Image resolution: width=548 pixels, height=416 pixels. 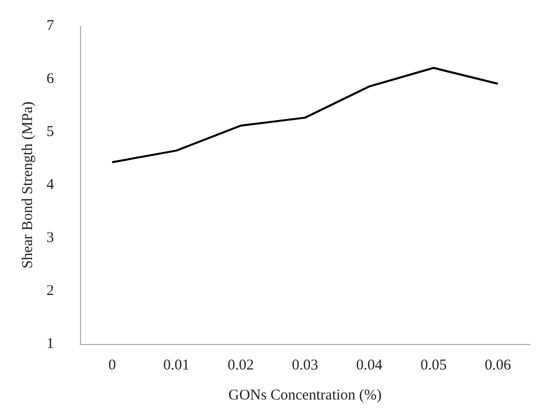 What do you see at coordinates (50, 79) in the screenshot?
I see `y-tick-label: 6` at bounding box center [50, 79].